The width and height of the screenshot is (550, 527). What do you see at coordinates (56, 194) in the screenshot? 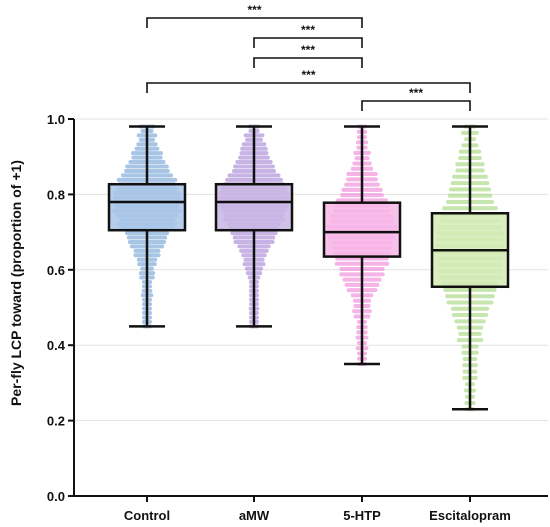
I see `y-tick-label: 0.8` at bounding box center [56, 194].